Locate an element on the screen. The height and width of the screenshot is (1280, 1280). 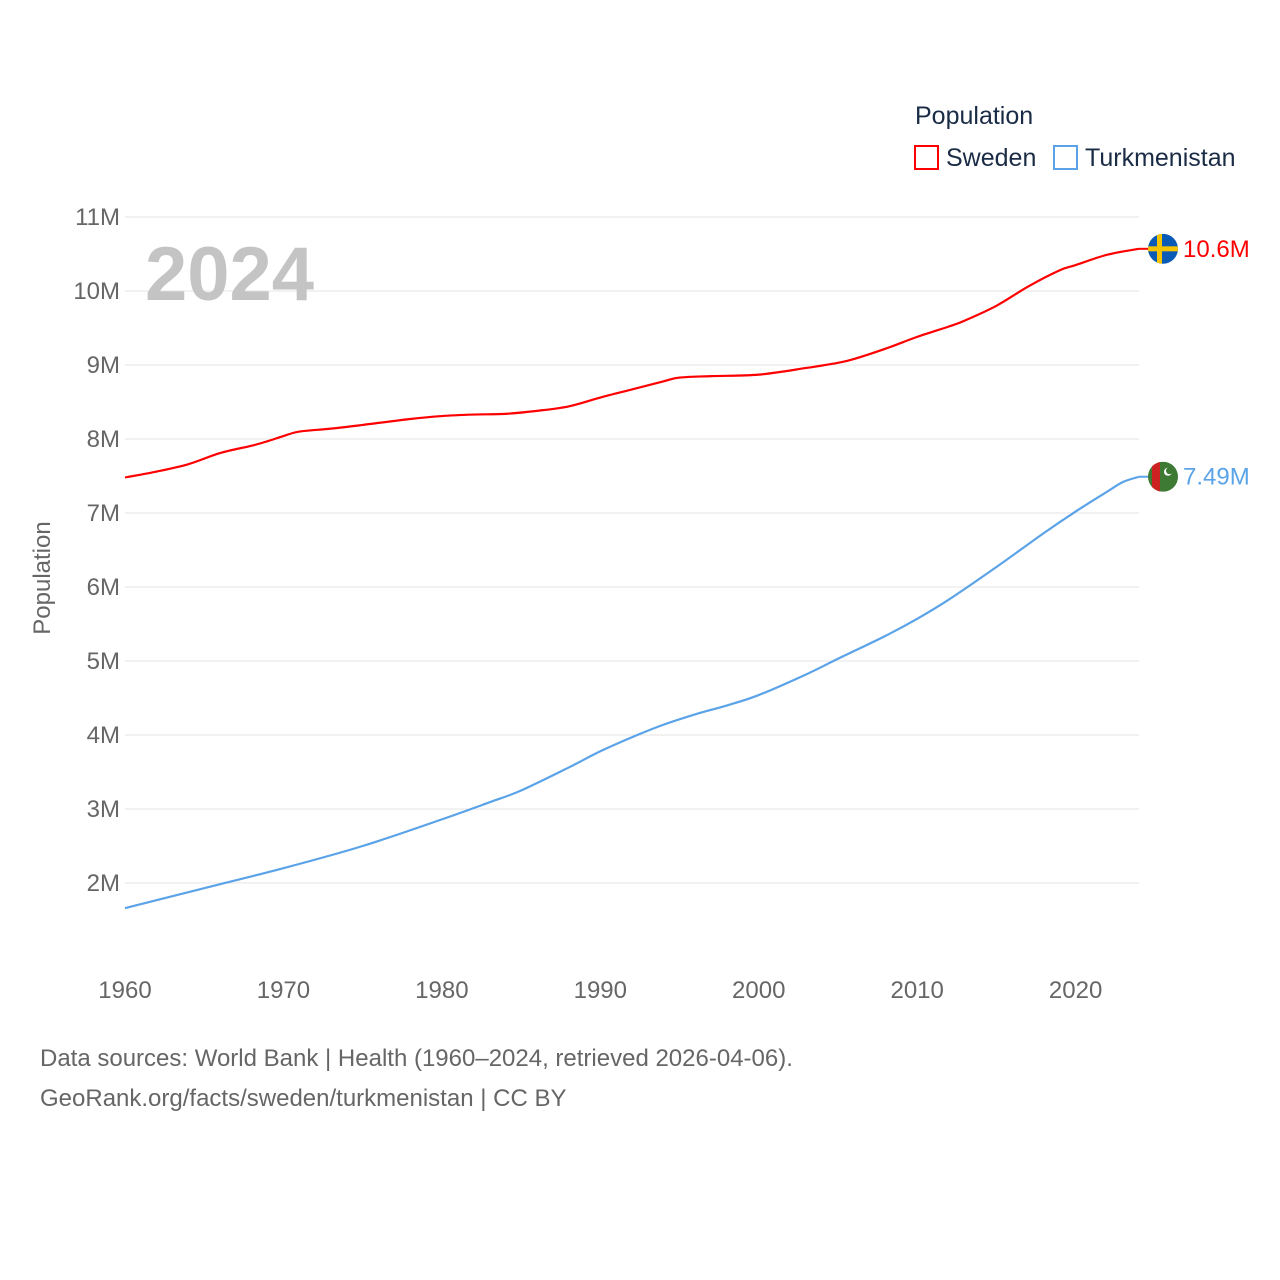
end-value-label: 10.6M is located at coordinates (1216, 249).